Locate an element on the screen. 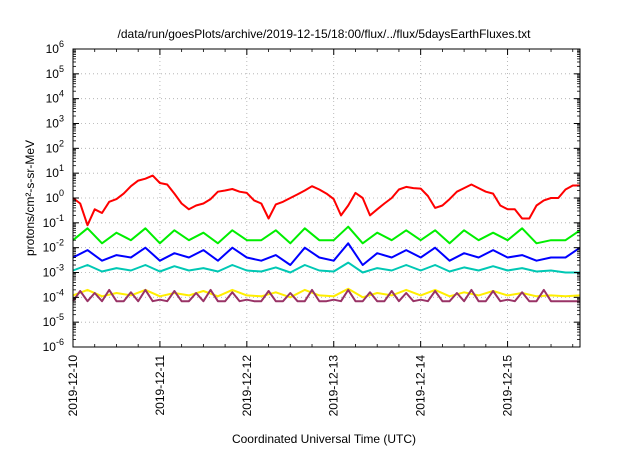 This screenshot has height=453, width=640. y-tick-label: 10² is located at coordinates (55, 146).